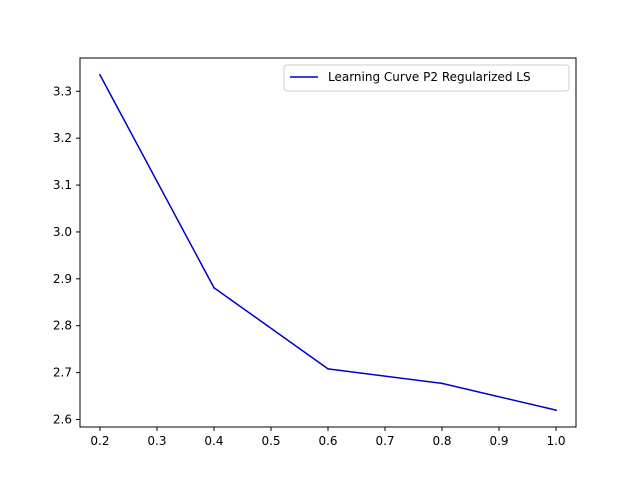 This screenshot has height=480, width=640. I want to click on y-axis-ticks: 2.6 2.7 2.8 2.9 3.0 3.1 3.2 3.3, so click(66, 255).